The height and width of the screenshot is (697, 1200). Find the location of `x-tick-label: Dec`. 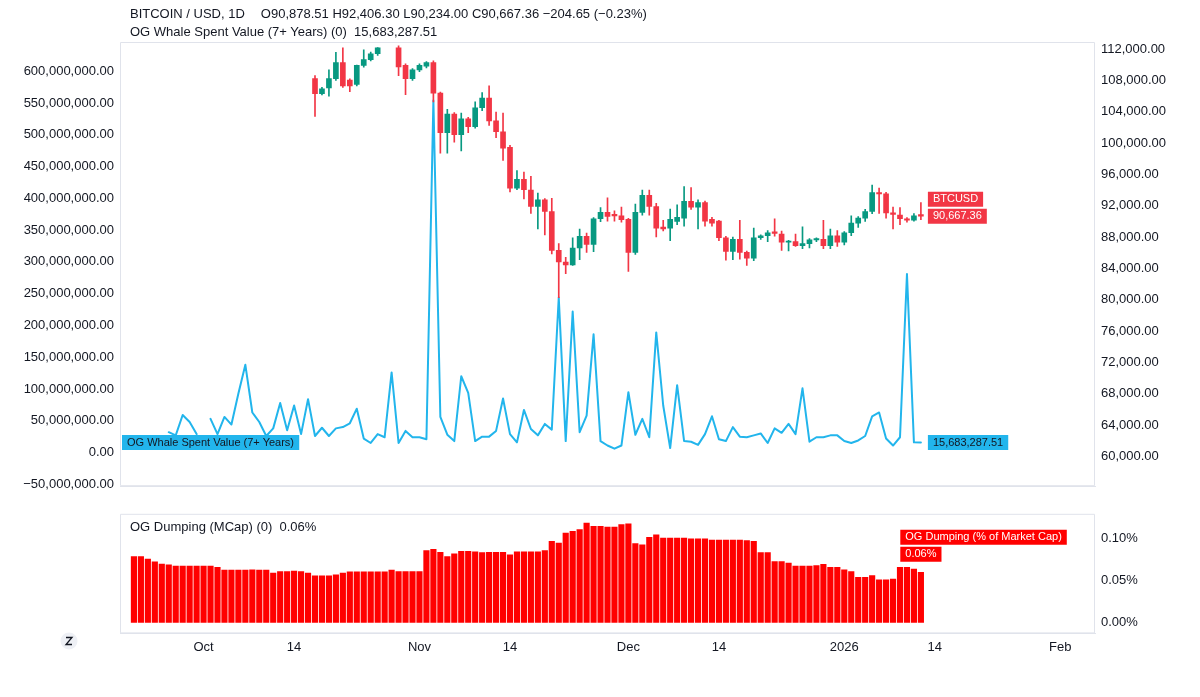

x-tick-label: Dec is located at coordinates (628, 646).